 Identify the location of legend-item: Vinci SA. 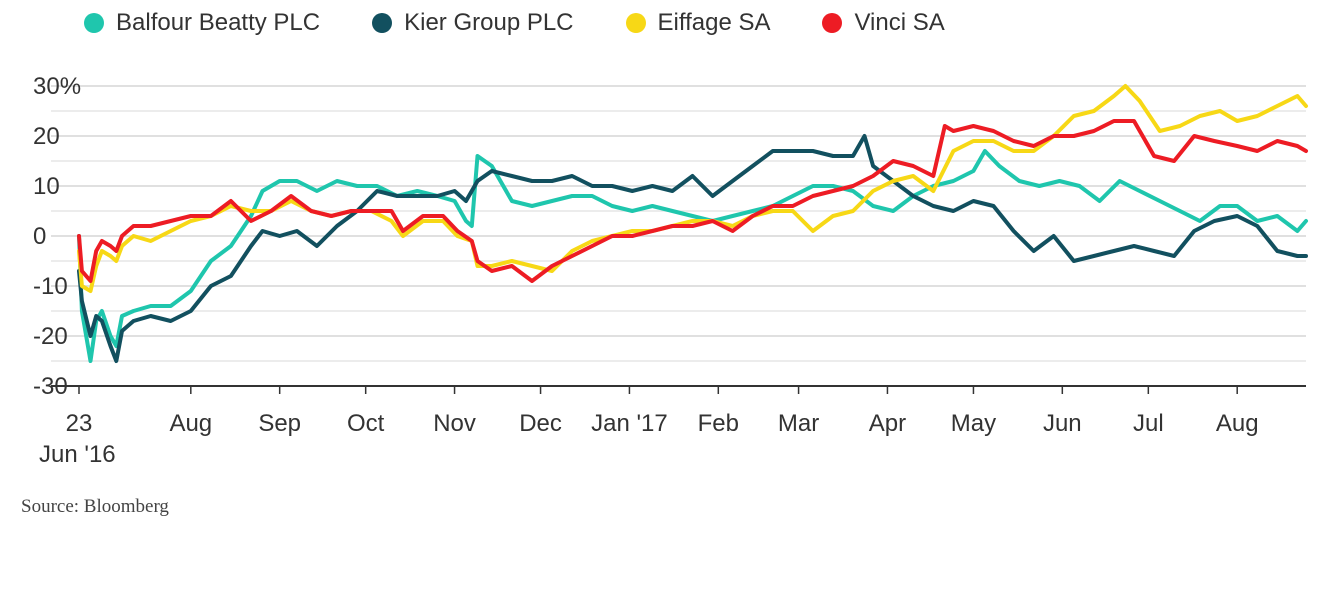
(883, 23).